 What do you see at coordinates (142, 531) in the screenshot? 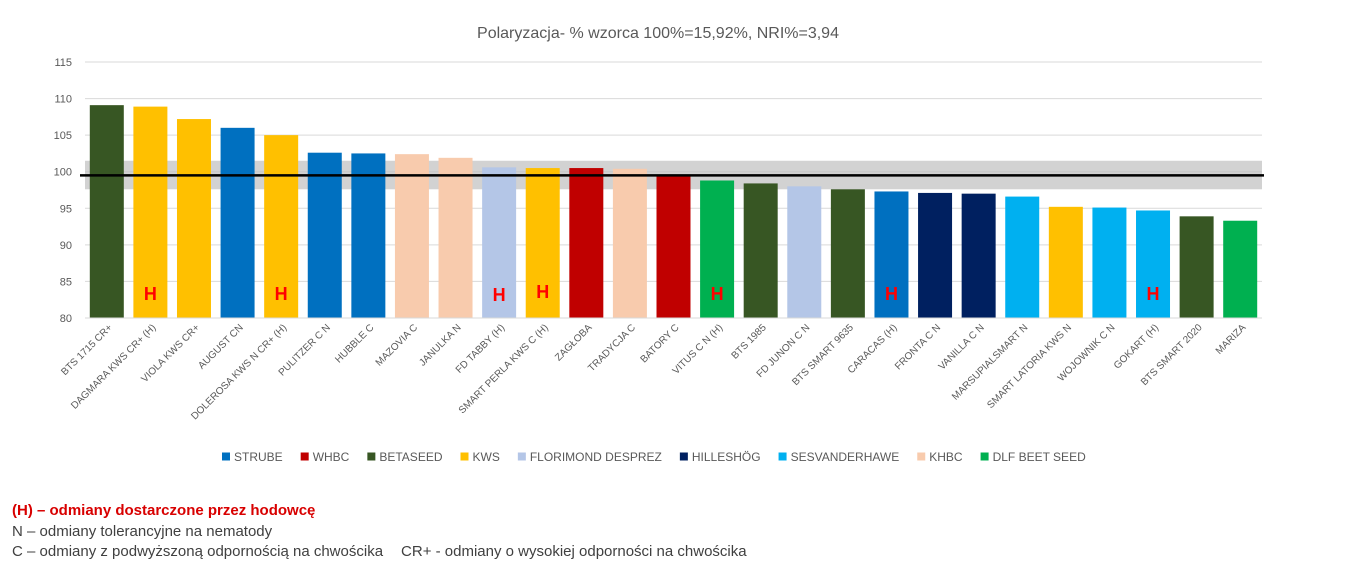
I see `note-n-nematode: N – odmiany tolerancyjne na nematody` at bounding box center [142, 531].